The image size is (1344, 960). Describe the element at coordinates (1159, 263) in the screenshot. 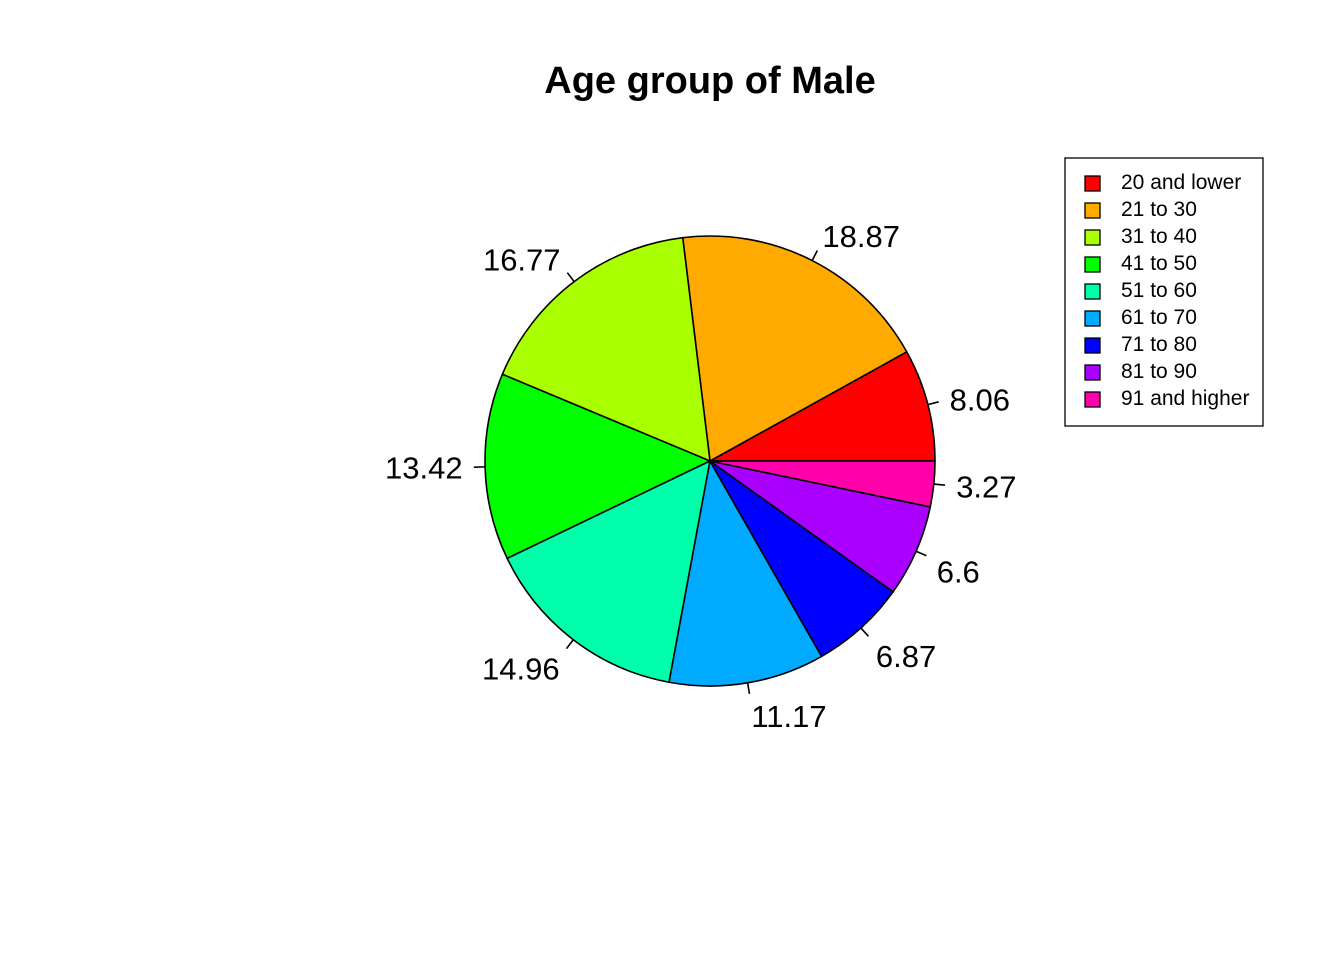

I see `legend-label-4: 41 to 50` at that location.